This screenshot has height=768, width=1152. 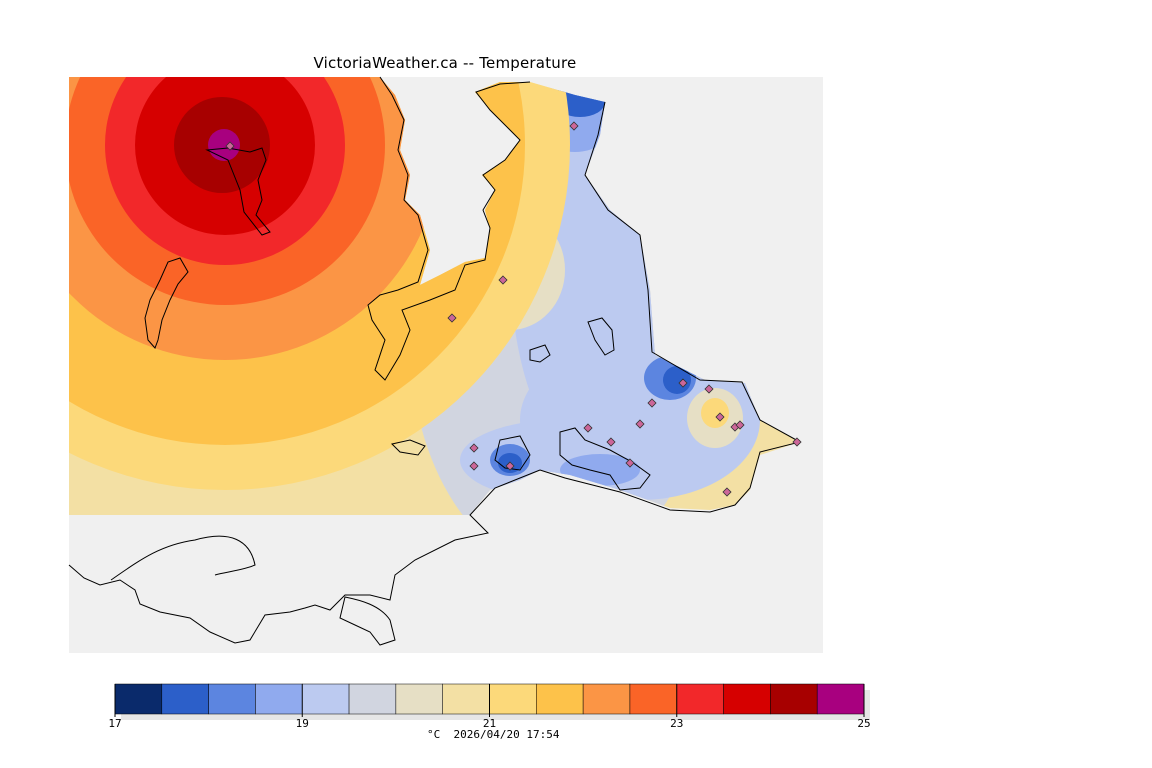 What do you see at coordinates (864, 723) in the screenshot?
I see `legend-tick-label: 25` at bounding box center [864, 723].